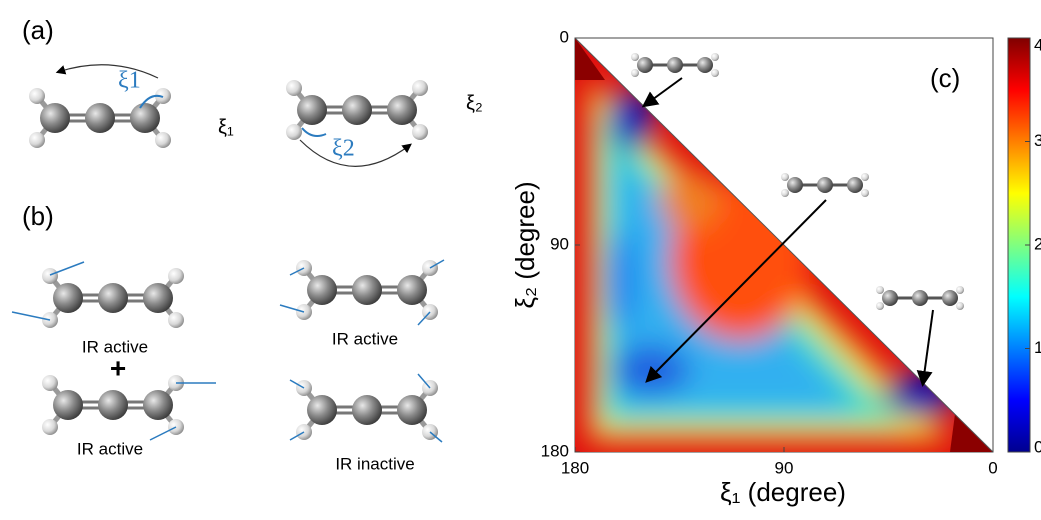 Image resolution: width=1041 pixels, height=520 pixels. Describe the element at coordinates (1037, 243) in the screenshot. I see `colorbar-tick-label: 2` at that location.